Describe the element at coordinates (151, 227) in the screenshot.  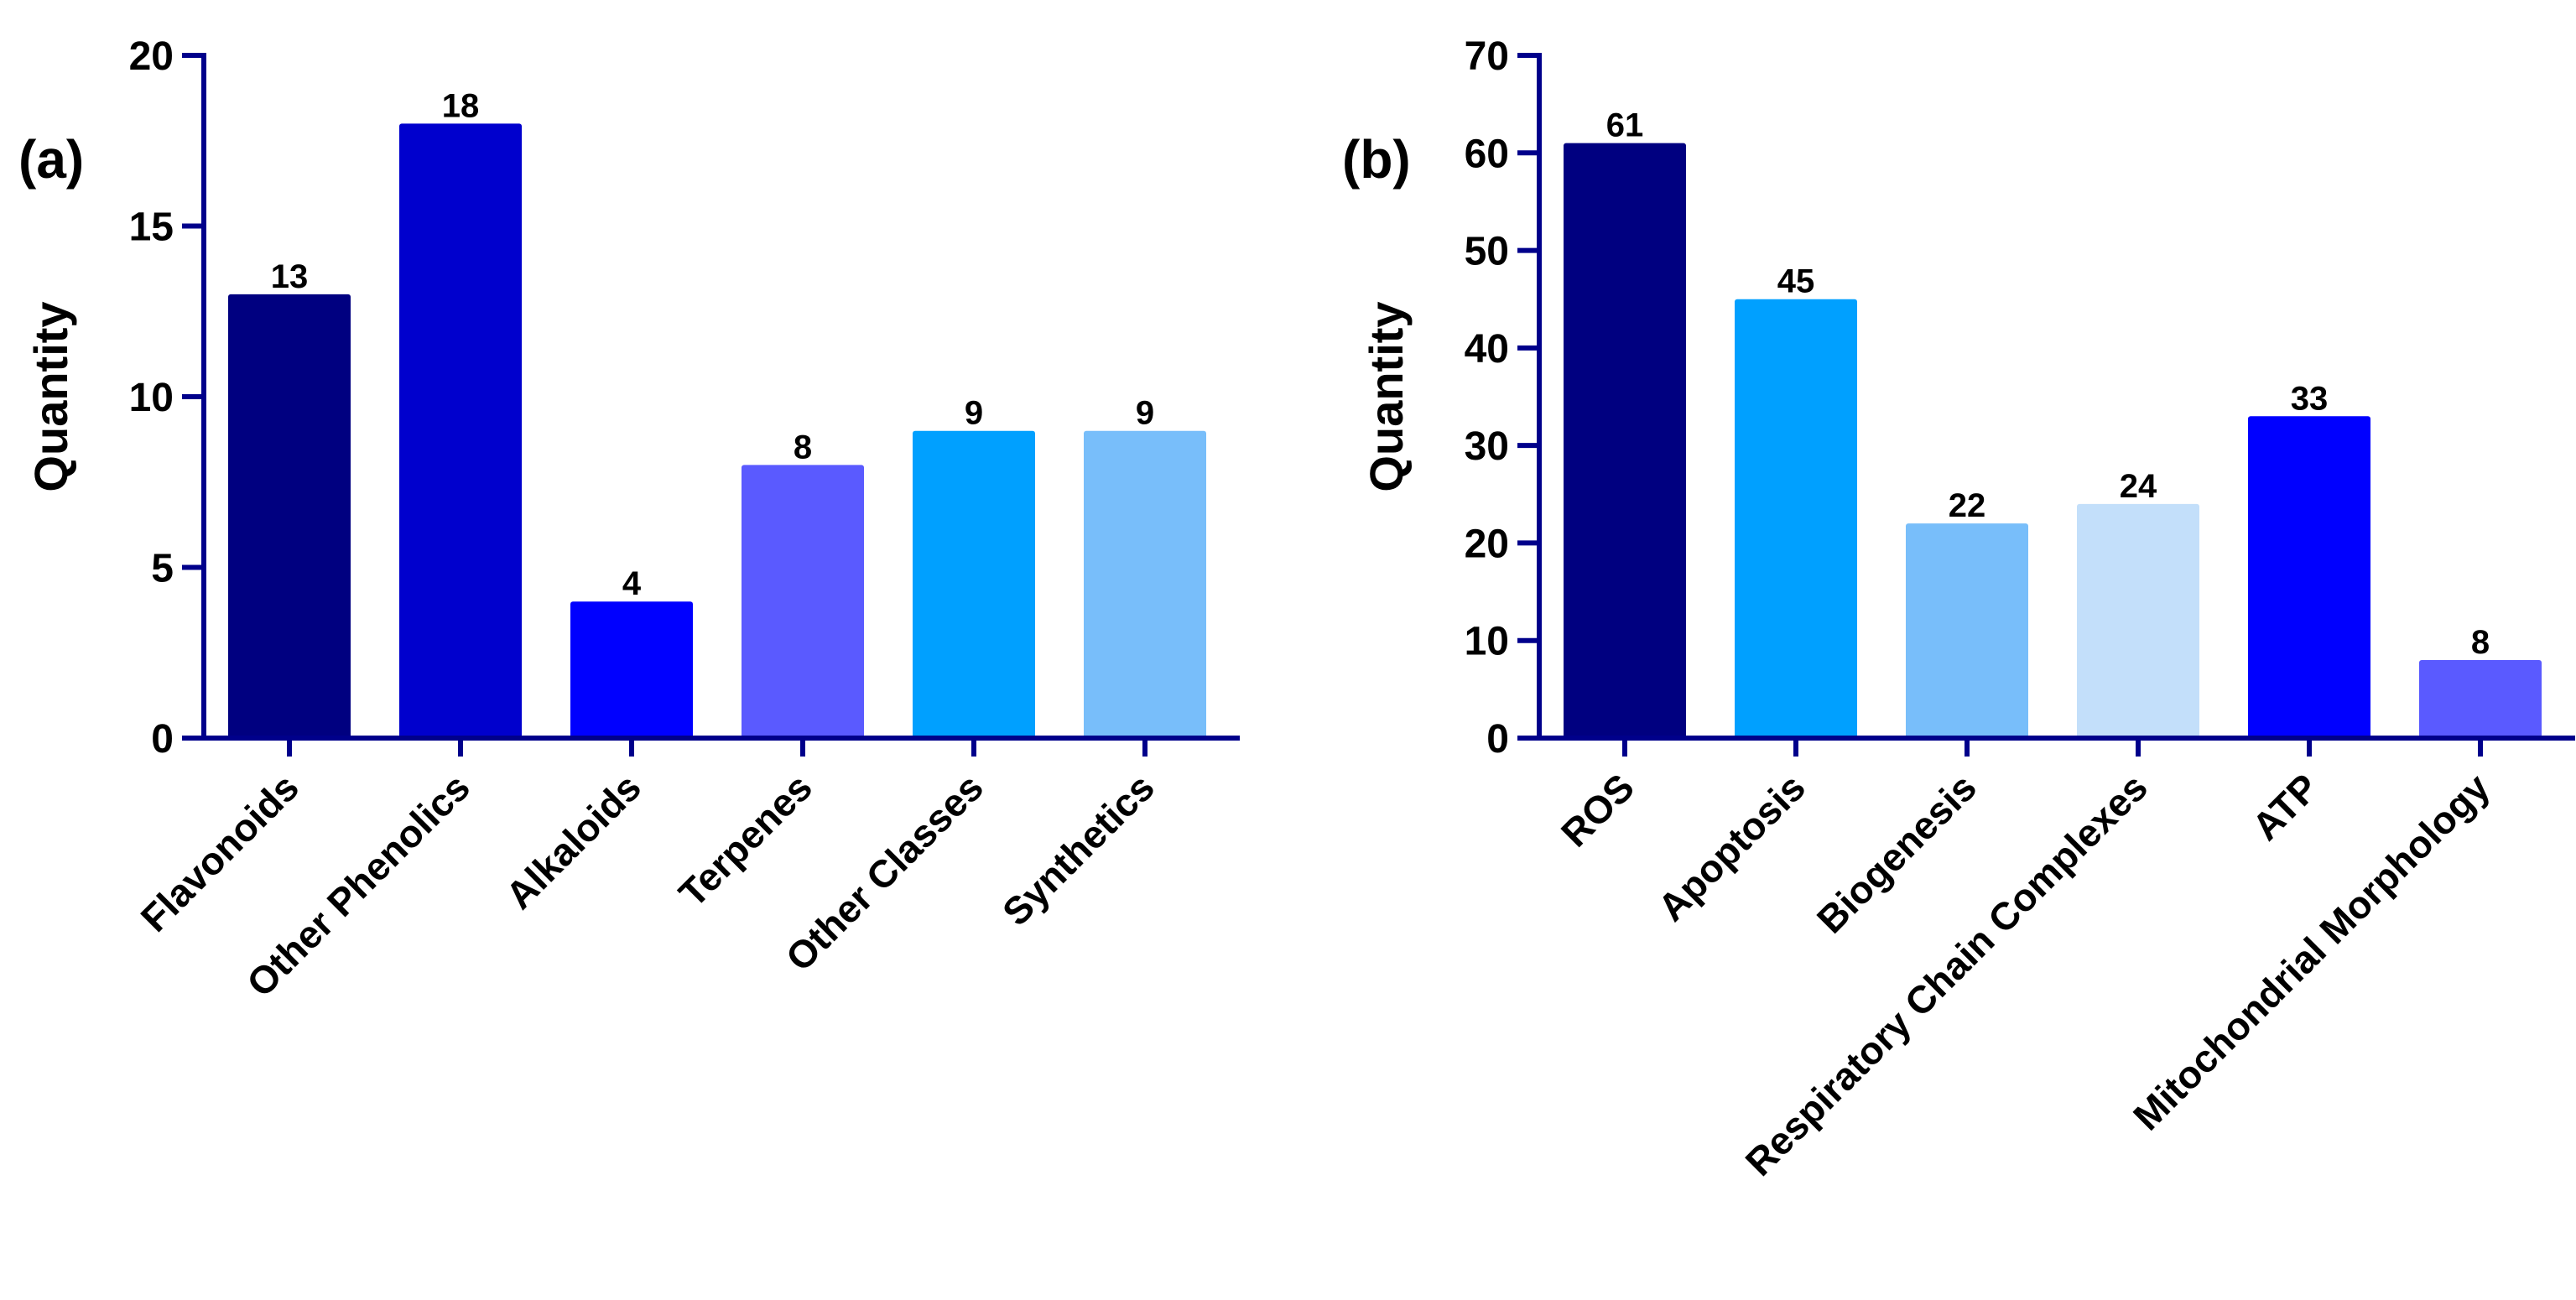
I see `y-tick-label: 15` at that location.